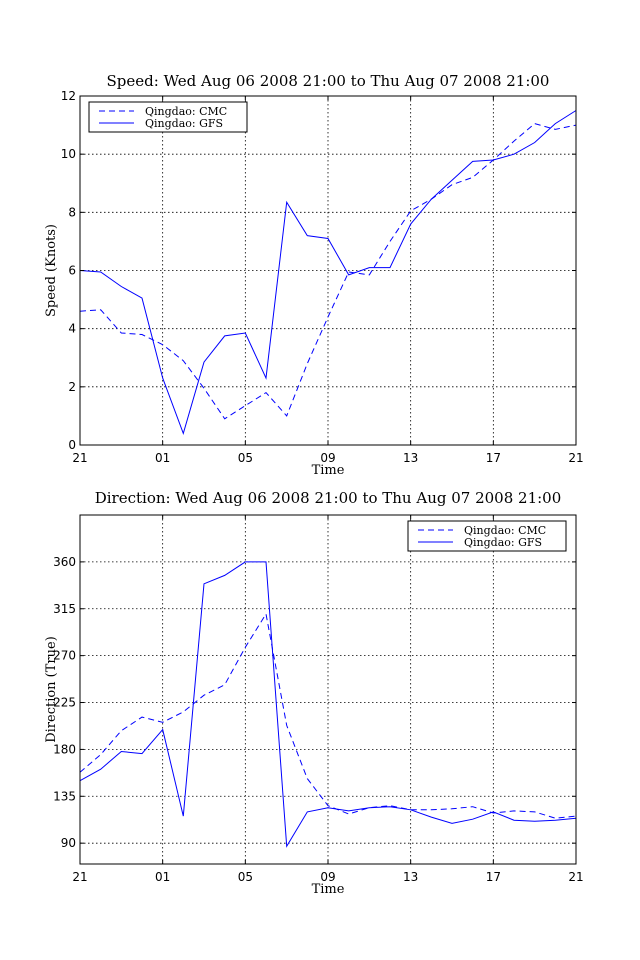 This screenshot has height=960, width=640. What do you see at coordinates (72, 387) in the screenshot?
I see `y-tick-label: 2` at bounding box center [72, 387].